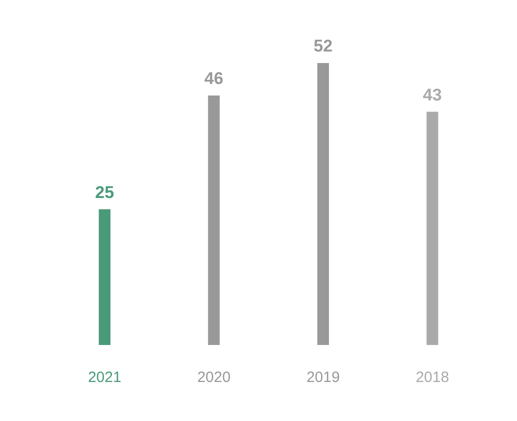 This screenshot has width=517, height=421. What do you see at coordinates (105, 377) in the screenshot?
I see `x-tick-label: 2021` at bounding box center [105, 377].